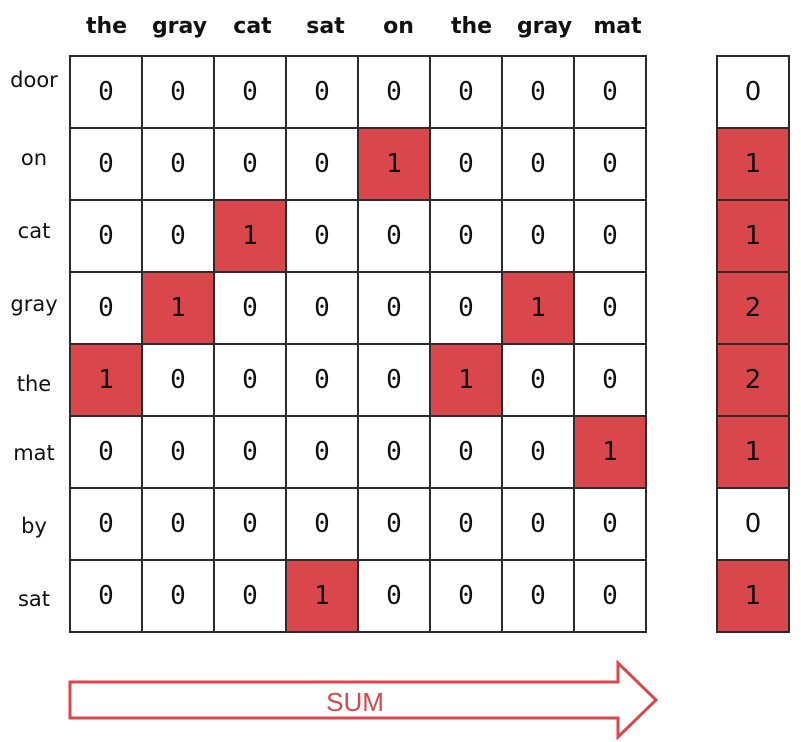 The height and width of the screenshot is (742, 801). I want to click on row-label: sat, so click(34, 599).